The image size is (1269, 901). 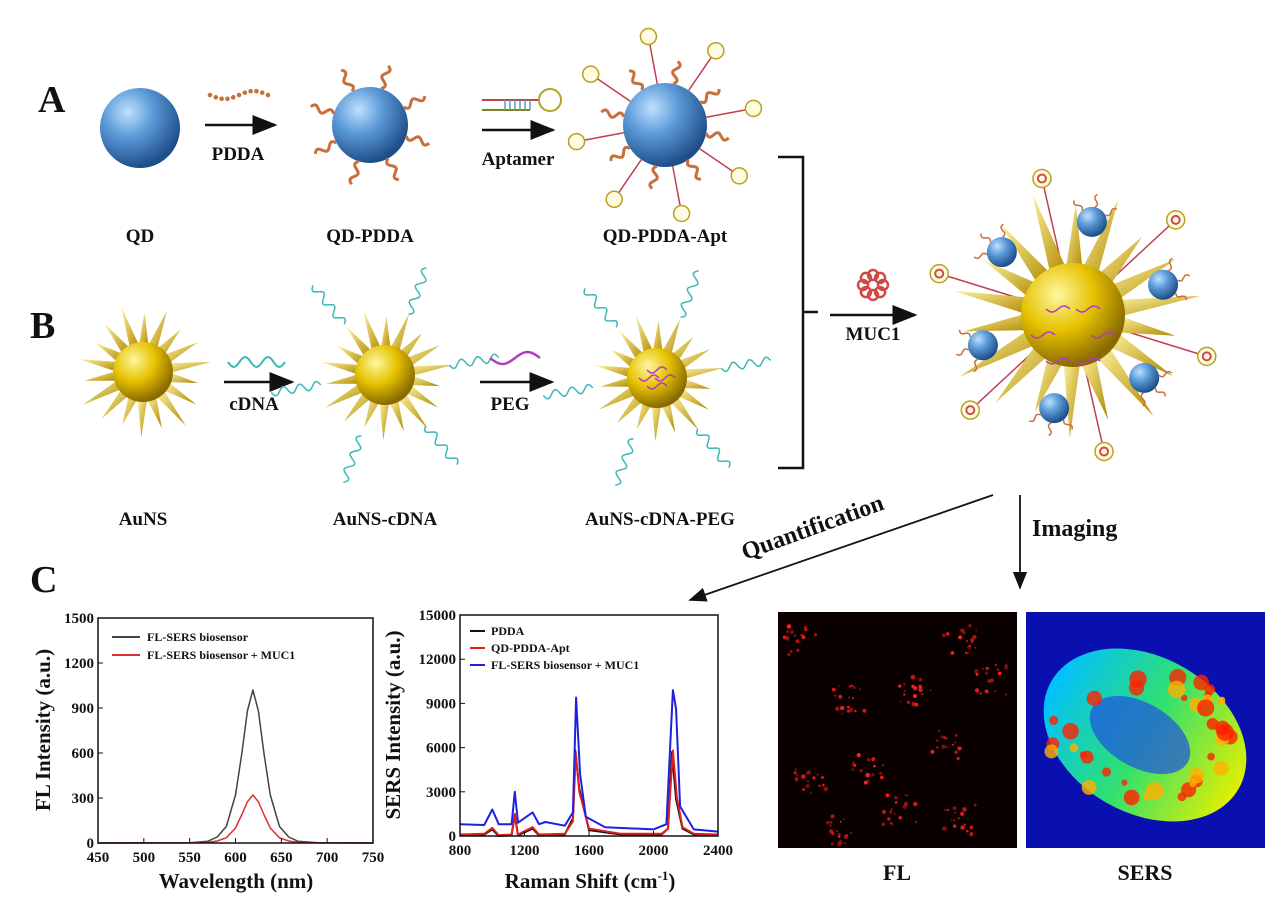 What do you see at coordinates (256, 362) in the screenshot?
I see `cdna-strand-icon` at bounding box center [256, 362].